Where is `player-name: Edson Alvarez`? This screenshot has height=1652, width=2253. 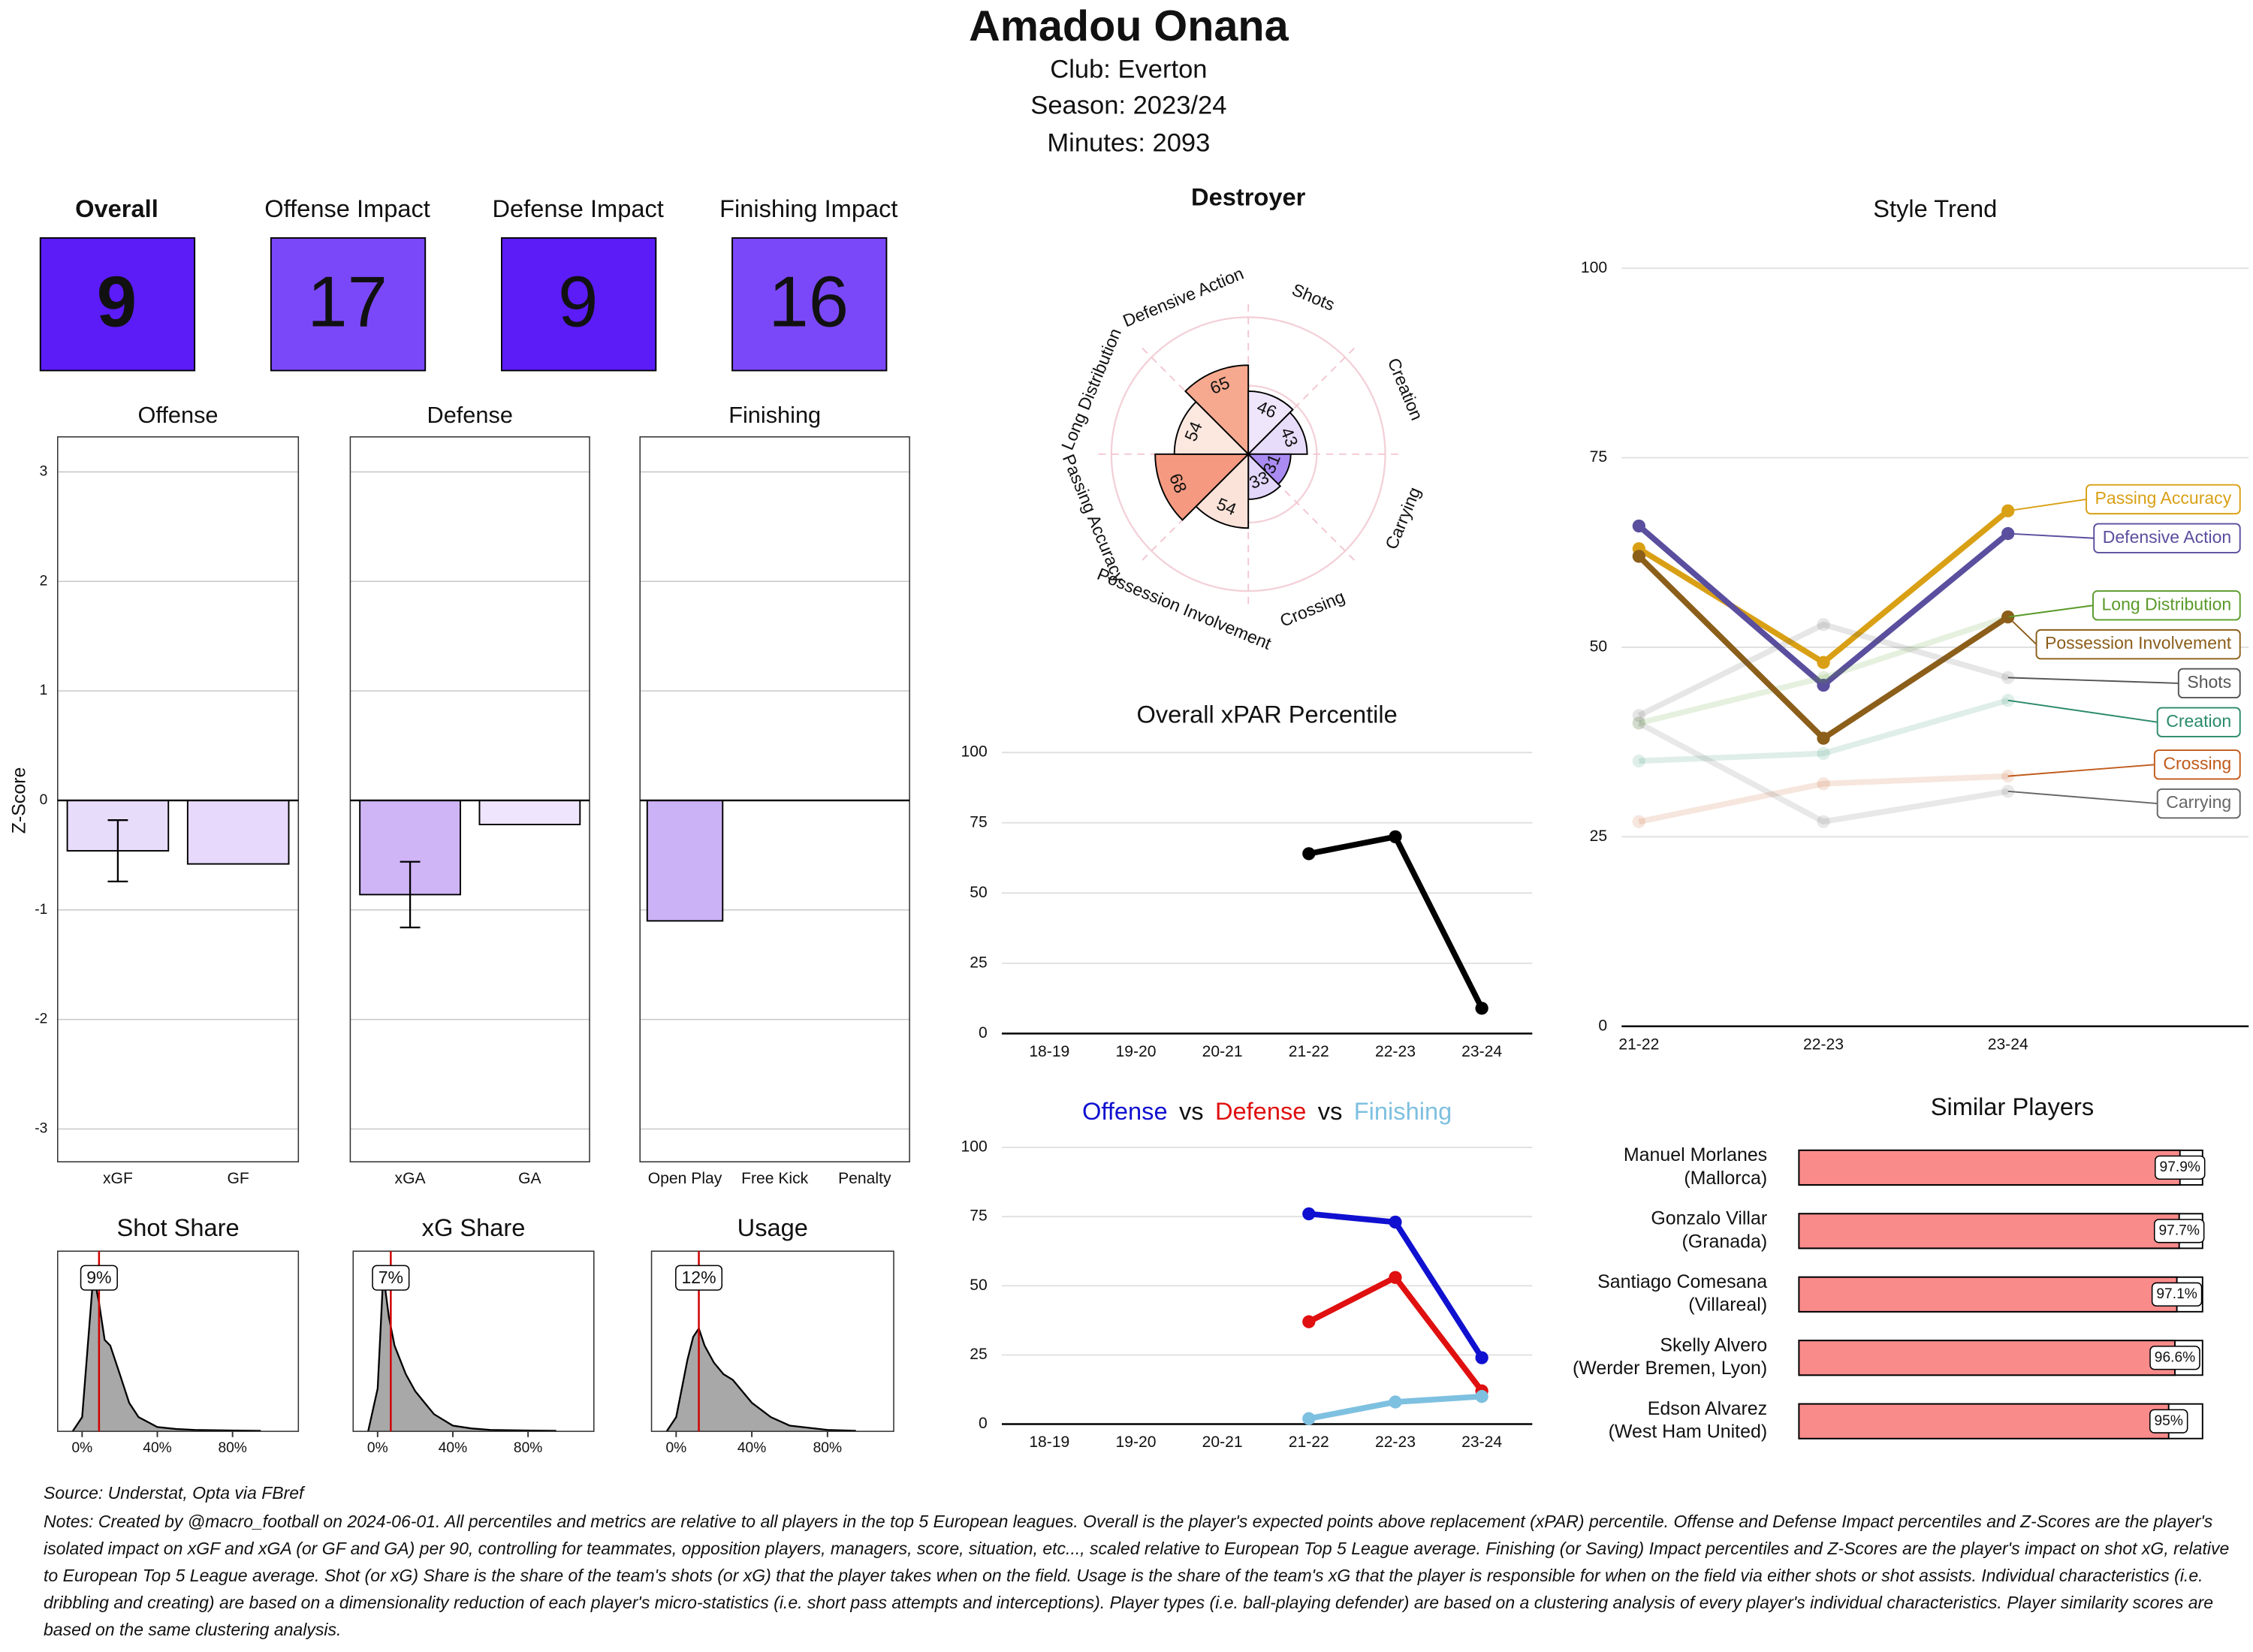 player-name: Edson Alvarez is located at coordinates (1707, 1408).